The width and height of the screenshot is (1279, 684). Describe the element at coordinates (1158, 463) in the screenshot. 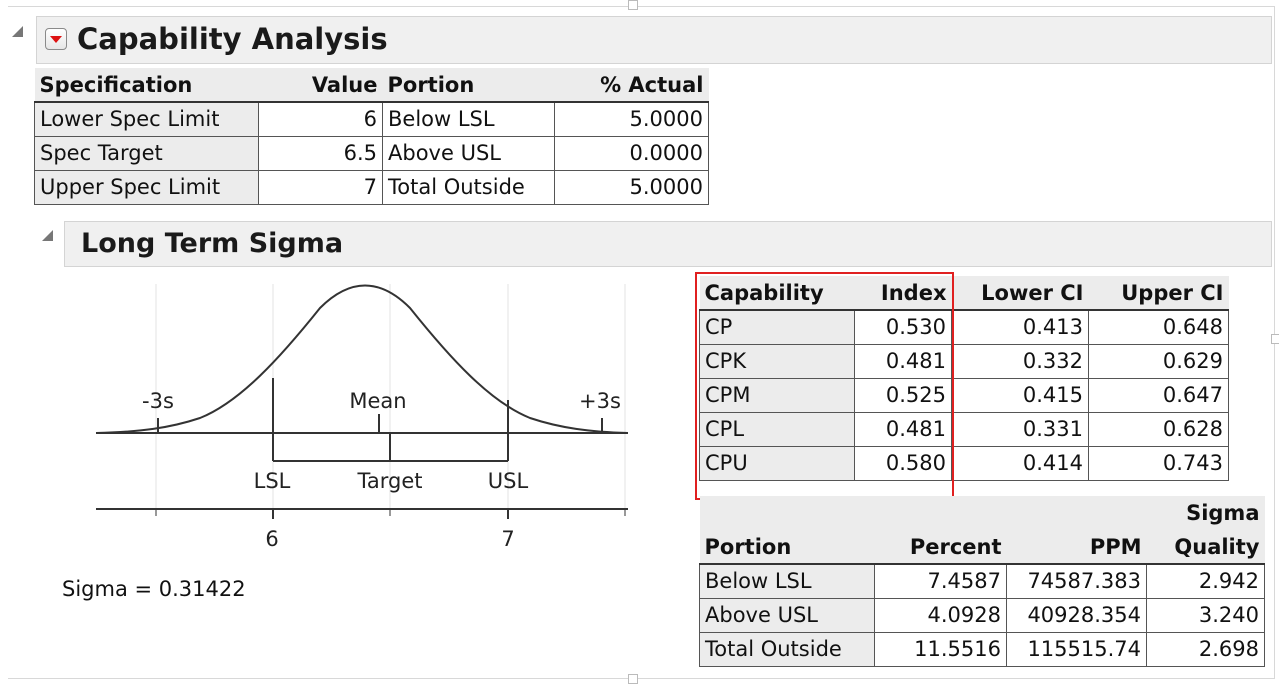

I see `cell: 0.743` at that location.